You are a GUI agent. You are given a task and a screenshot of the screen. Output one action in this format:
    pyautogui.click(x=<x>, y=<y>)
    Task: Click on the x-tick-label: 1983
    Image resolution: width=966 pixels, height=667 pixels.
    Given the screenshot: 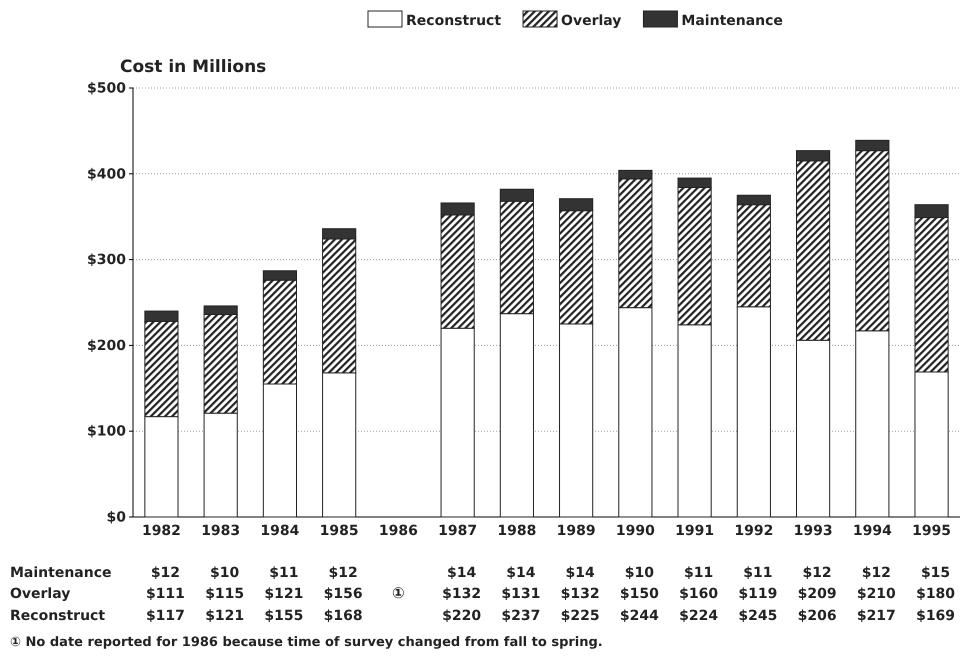 What is the action you would take?
    pyautogui.click(x=220, y=530)
    